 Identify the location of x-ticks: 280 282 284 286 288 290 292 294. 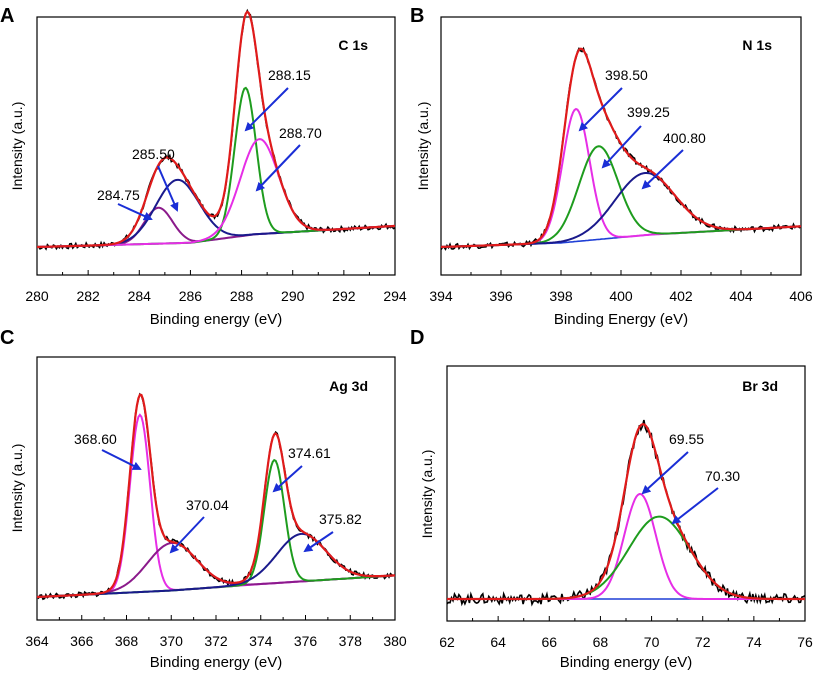
(216, 287).